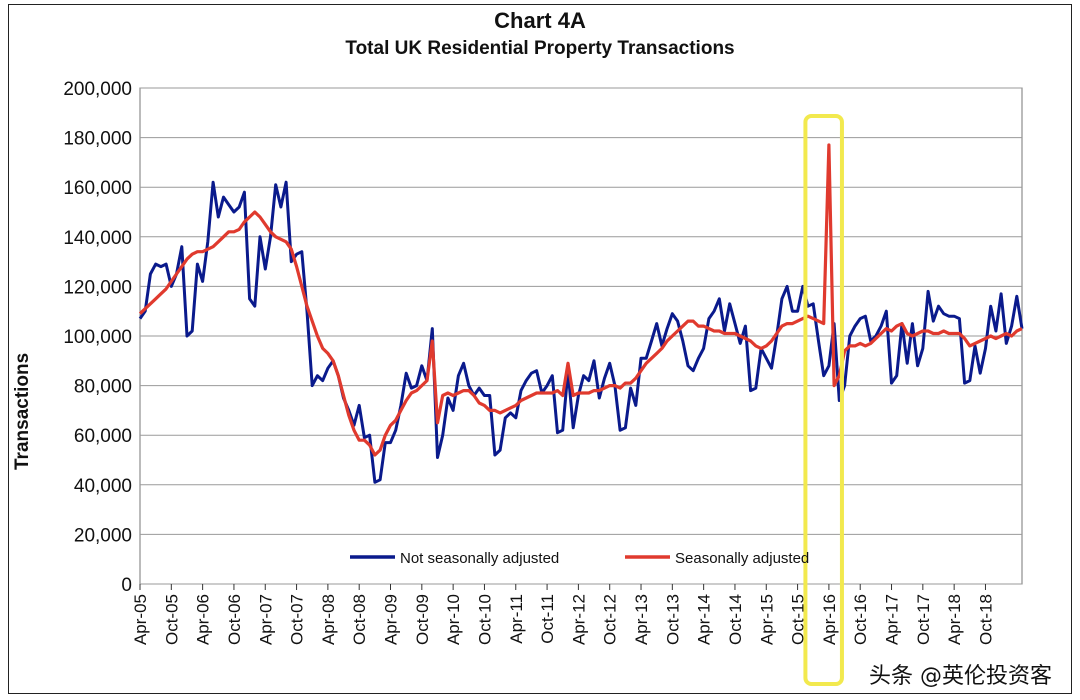 This screenshot has width=1080, height=700. I want to click on x-tick-label: Apr-09, so click(391, 619).